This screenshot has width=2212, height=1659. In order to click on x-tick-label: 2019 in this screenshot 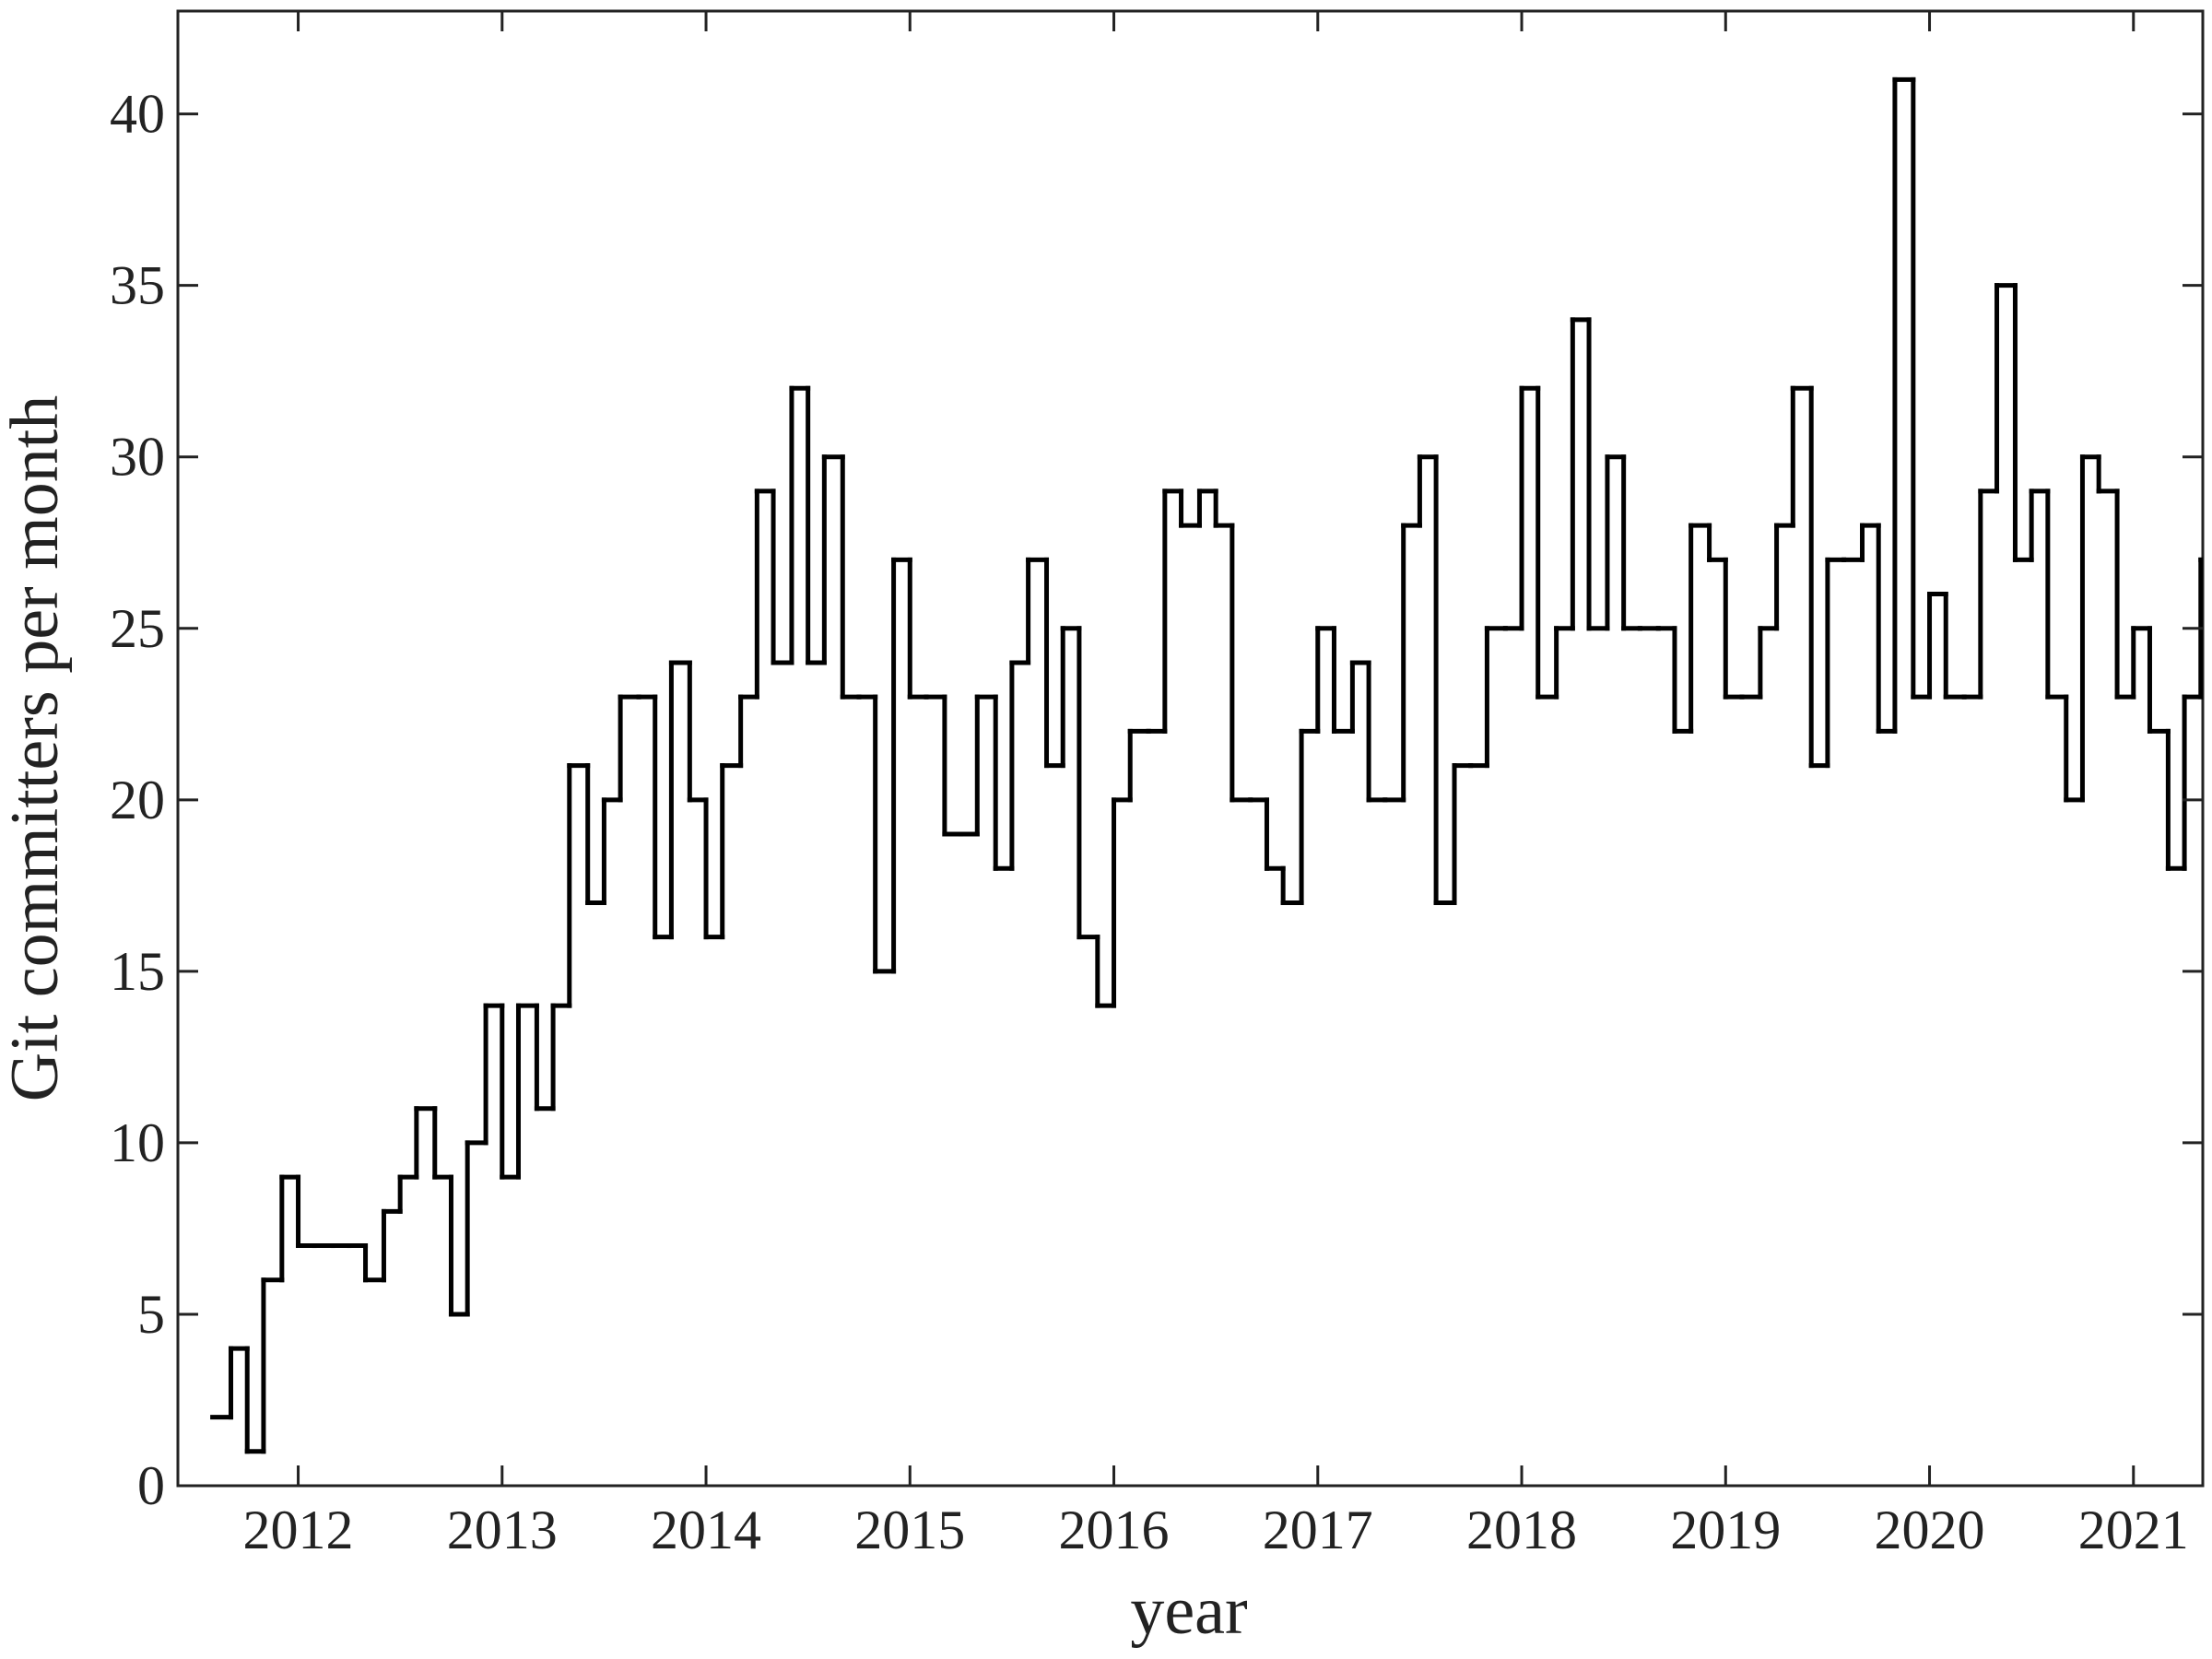, I will do `click(1725, 1530)`.